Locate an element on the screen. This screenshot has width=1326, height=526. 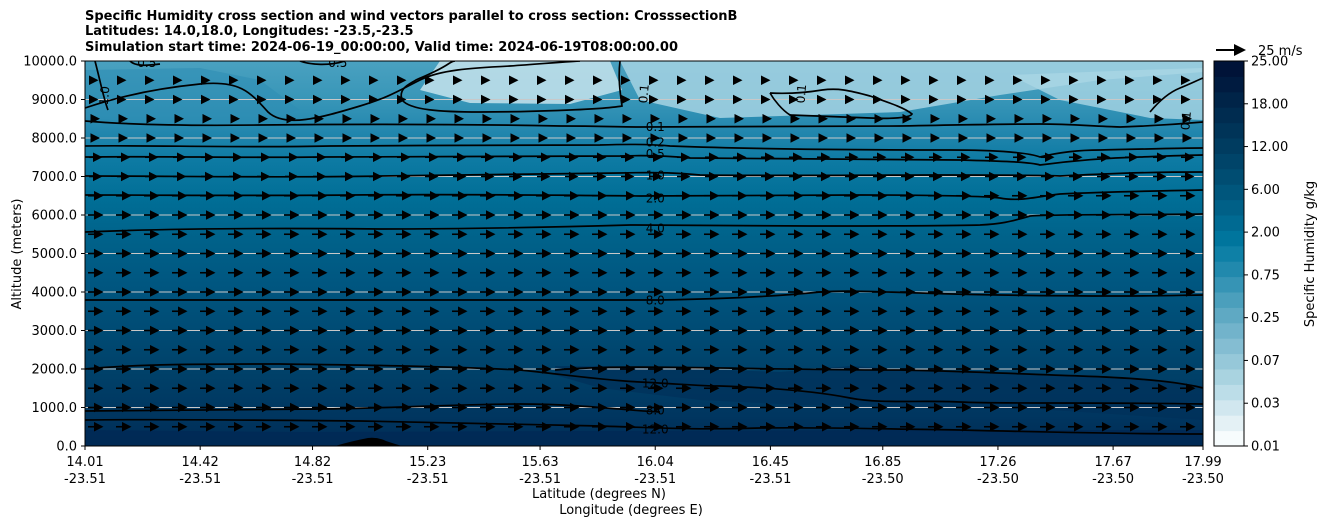
x-tick-label-latitude: 17.99 is located at coordinates (1202, 462).